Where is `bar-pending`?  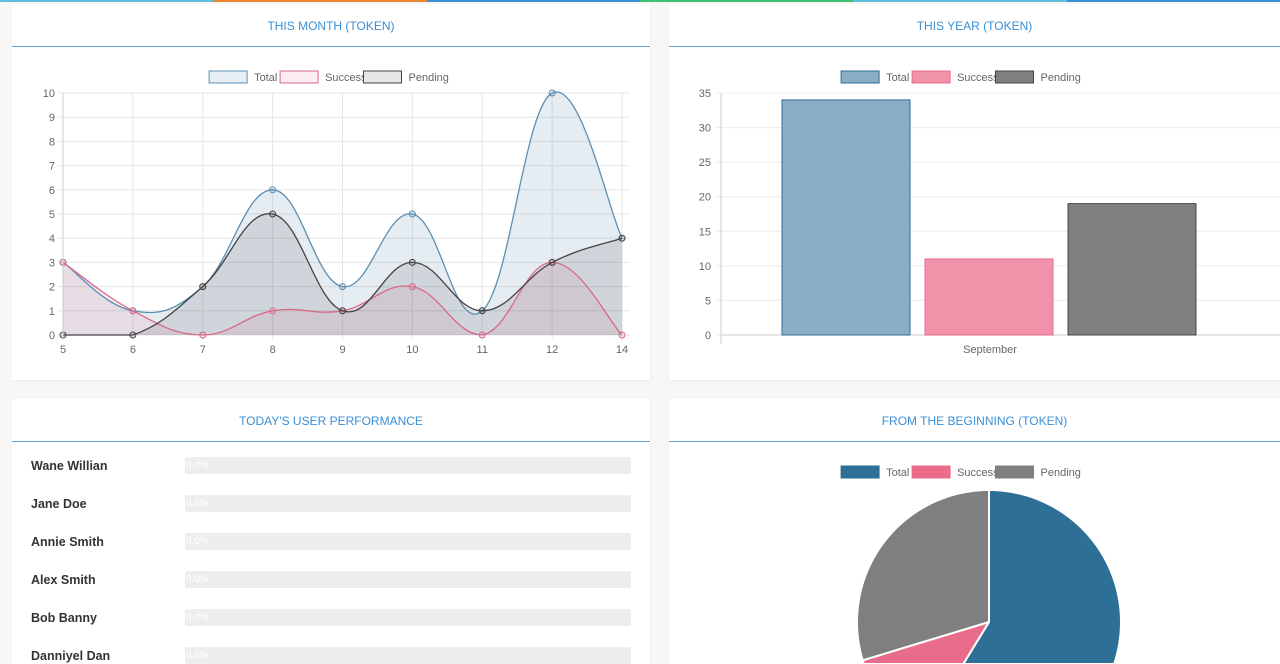 bar-pending is located at coordinates (1132, 269).